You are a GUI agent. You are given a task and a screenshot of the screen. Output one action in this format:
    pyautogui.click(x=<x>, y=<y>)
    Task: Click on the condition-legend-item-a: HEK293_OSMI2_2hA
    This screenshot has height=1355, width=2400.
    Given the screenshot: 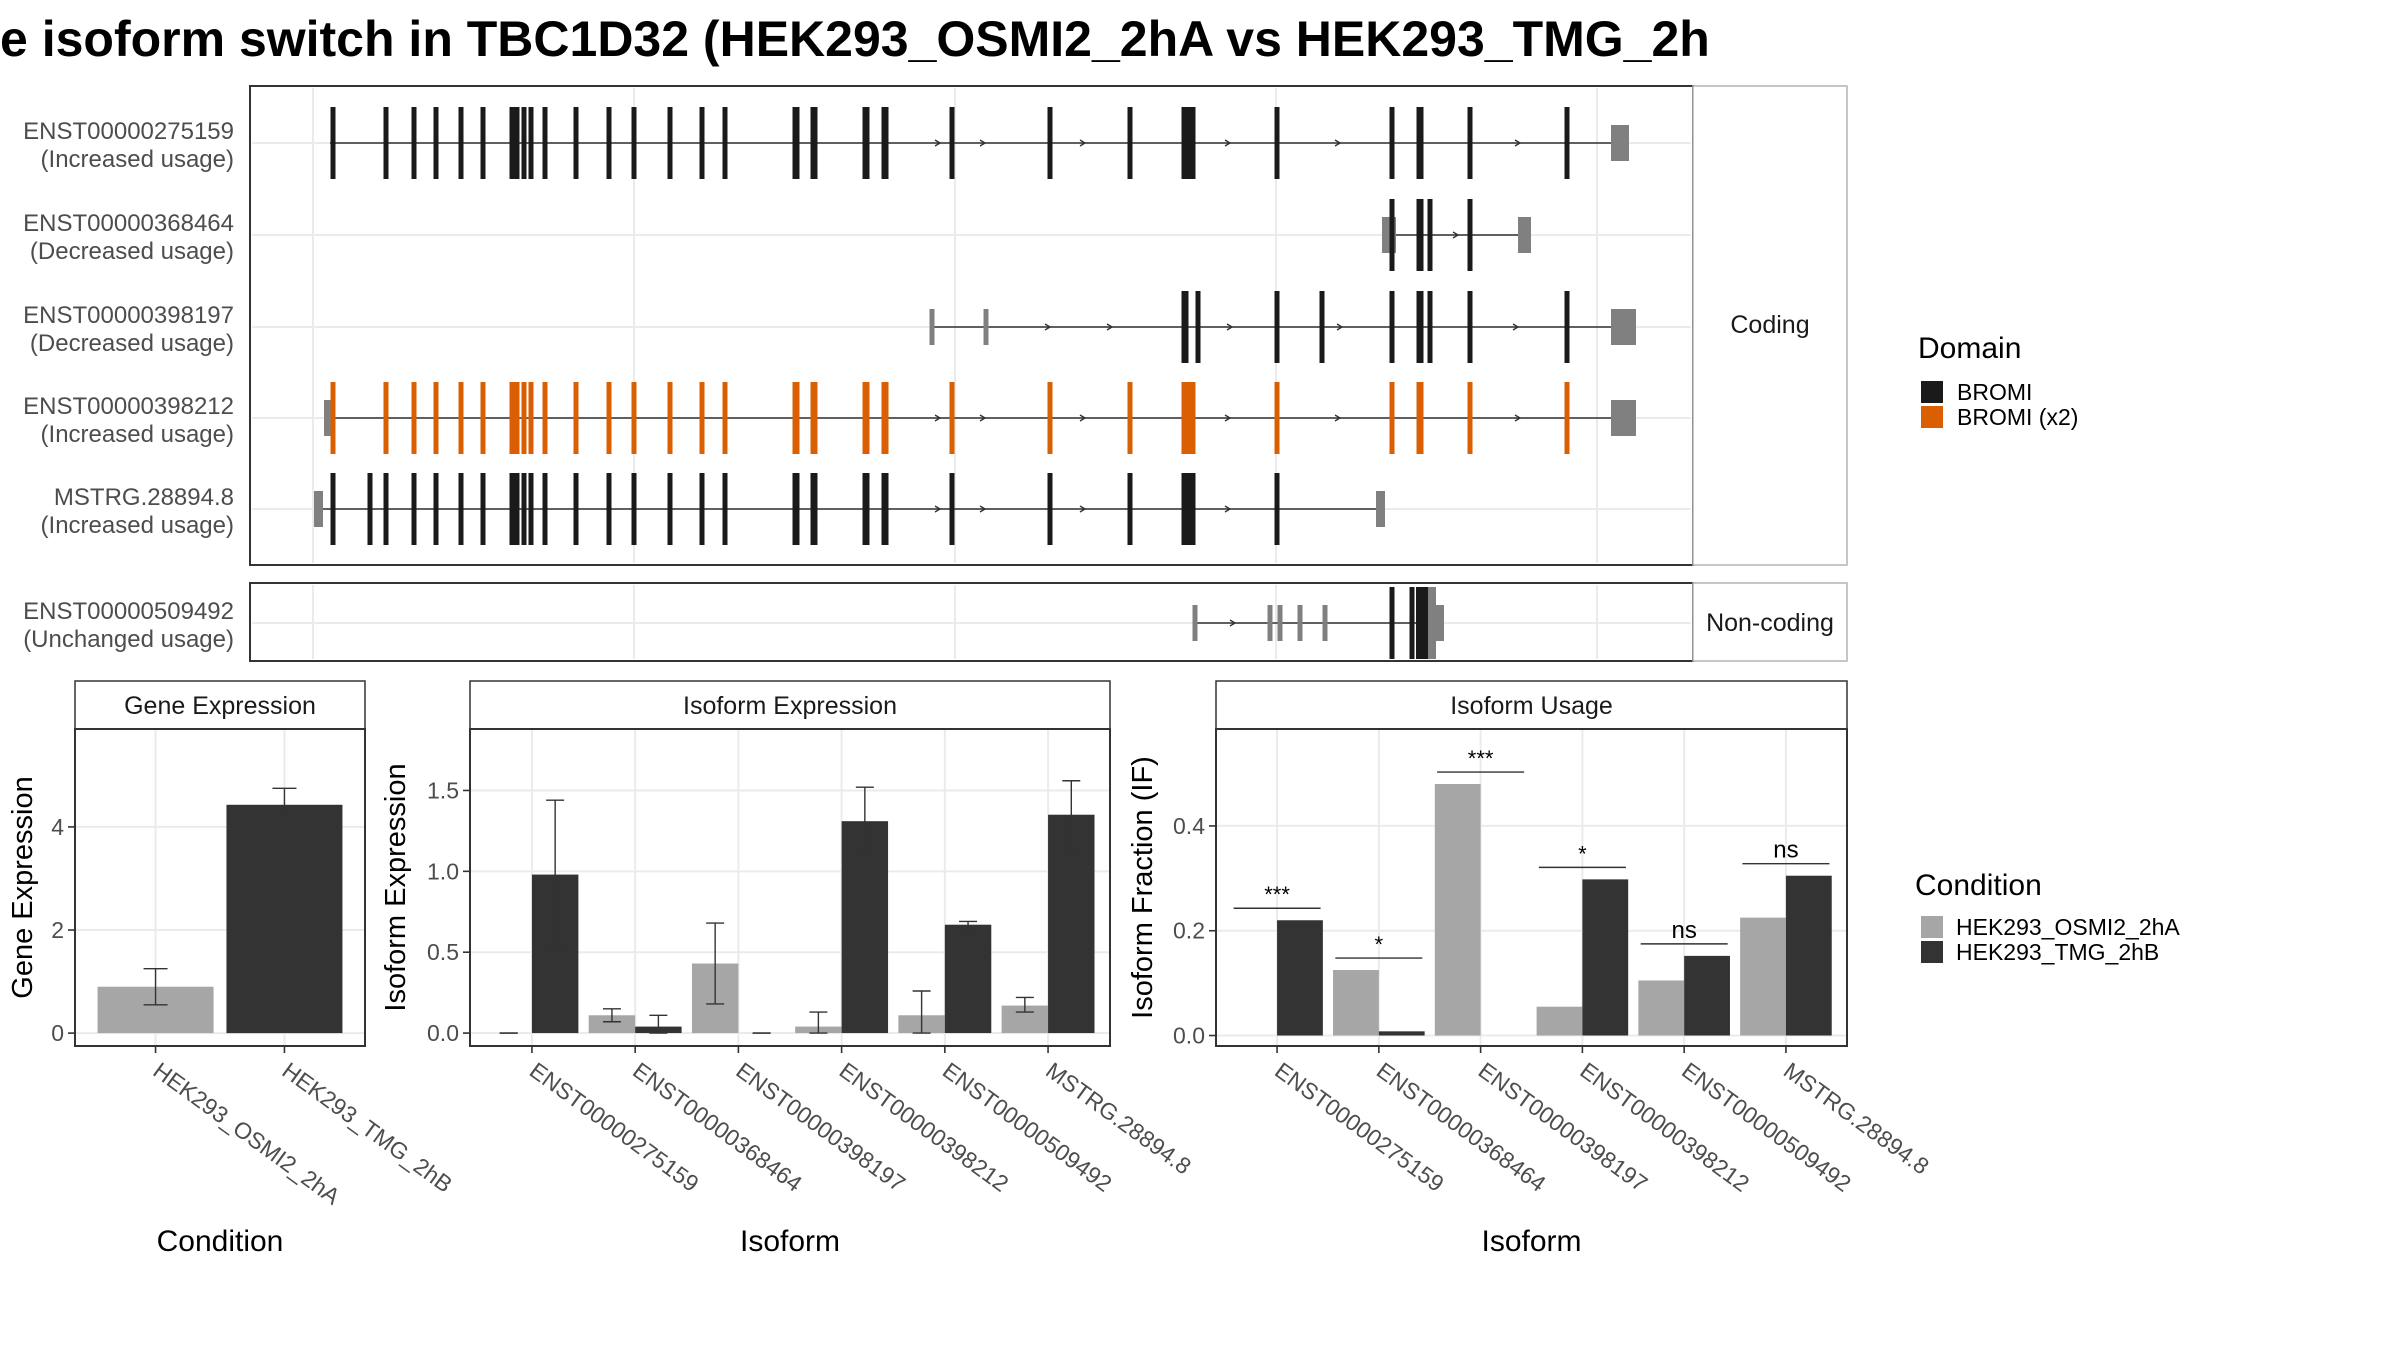 What is the action you would take?
    pyautogui.click(x=2068, y=927)
    